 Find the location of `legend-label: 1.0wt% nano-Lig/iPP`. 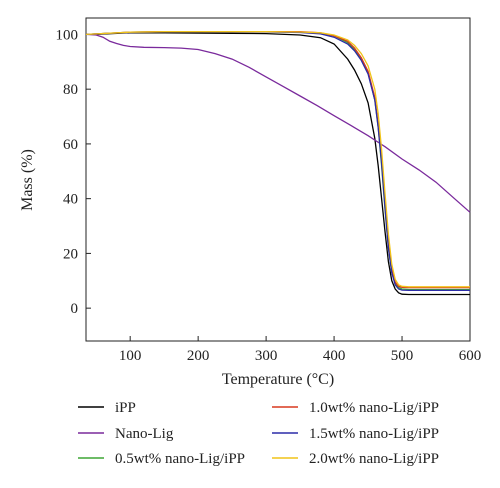

legend-label: 1.0wt% nano-Lig/iPP is located at coordinates (374, 408).